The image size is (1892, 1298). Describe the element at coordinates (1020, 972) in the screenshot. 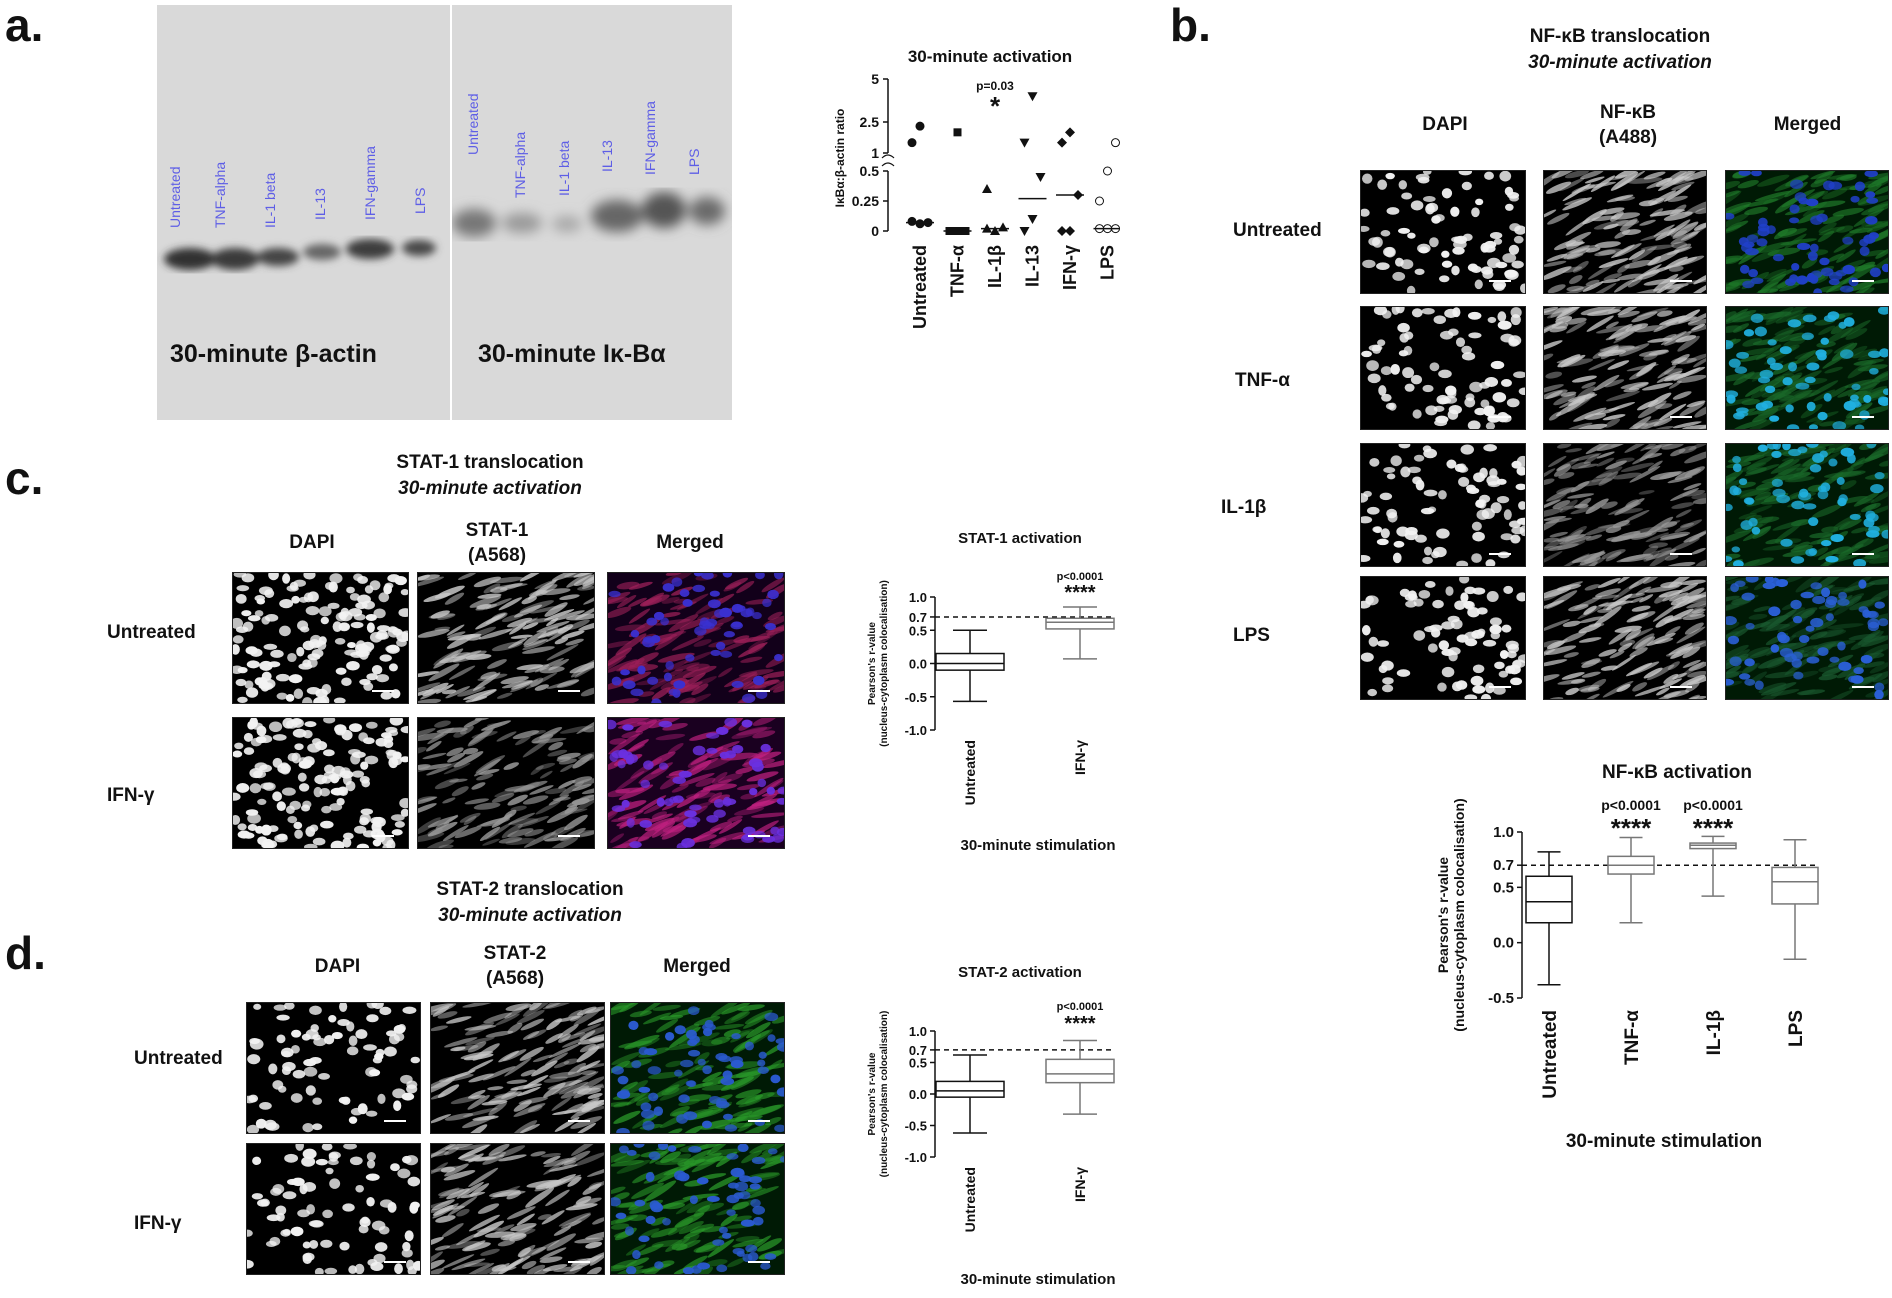

I see `chart-title: STAT-2 activation` at that location.